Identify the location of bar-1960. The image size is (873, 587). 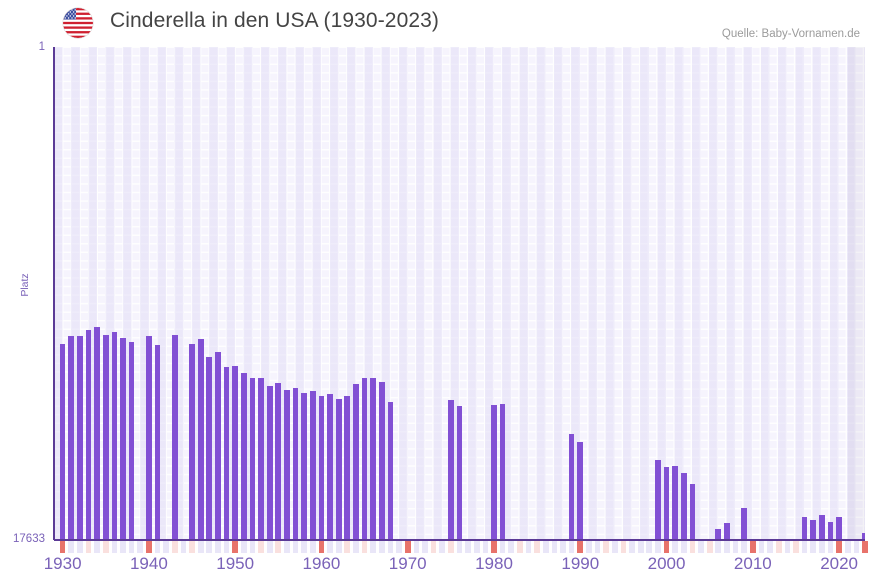
(321, 468).